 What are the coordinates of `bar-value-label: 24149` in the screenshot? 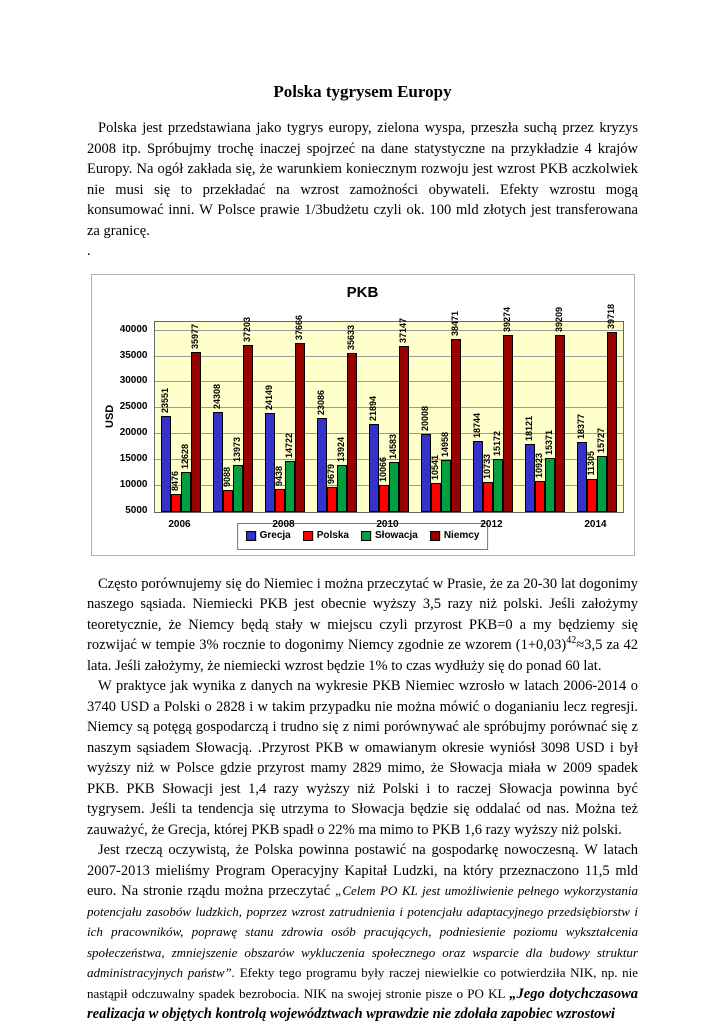 It's located at (268, 397).